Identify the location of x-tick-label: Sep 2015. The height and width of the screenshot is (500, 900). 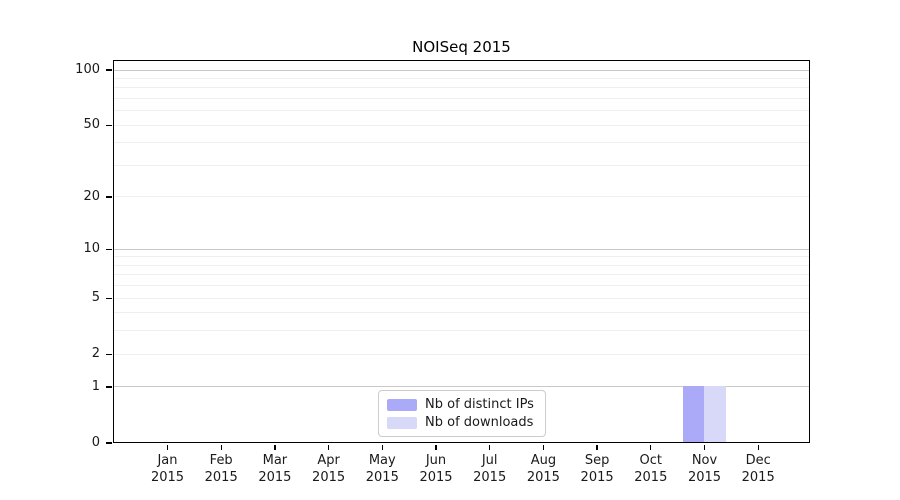
(597, 469).